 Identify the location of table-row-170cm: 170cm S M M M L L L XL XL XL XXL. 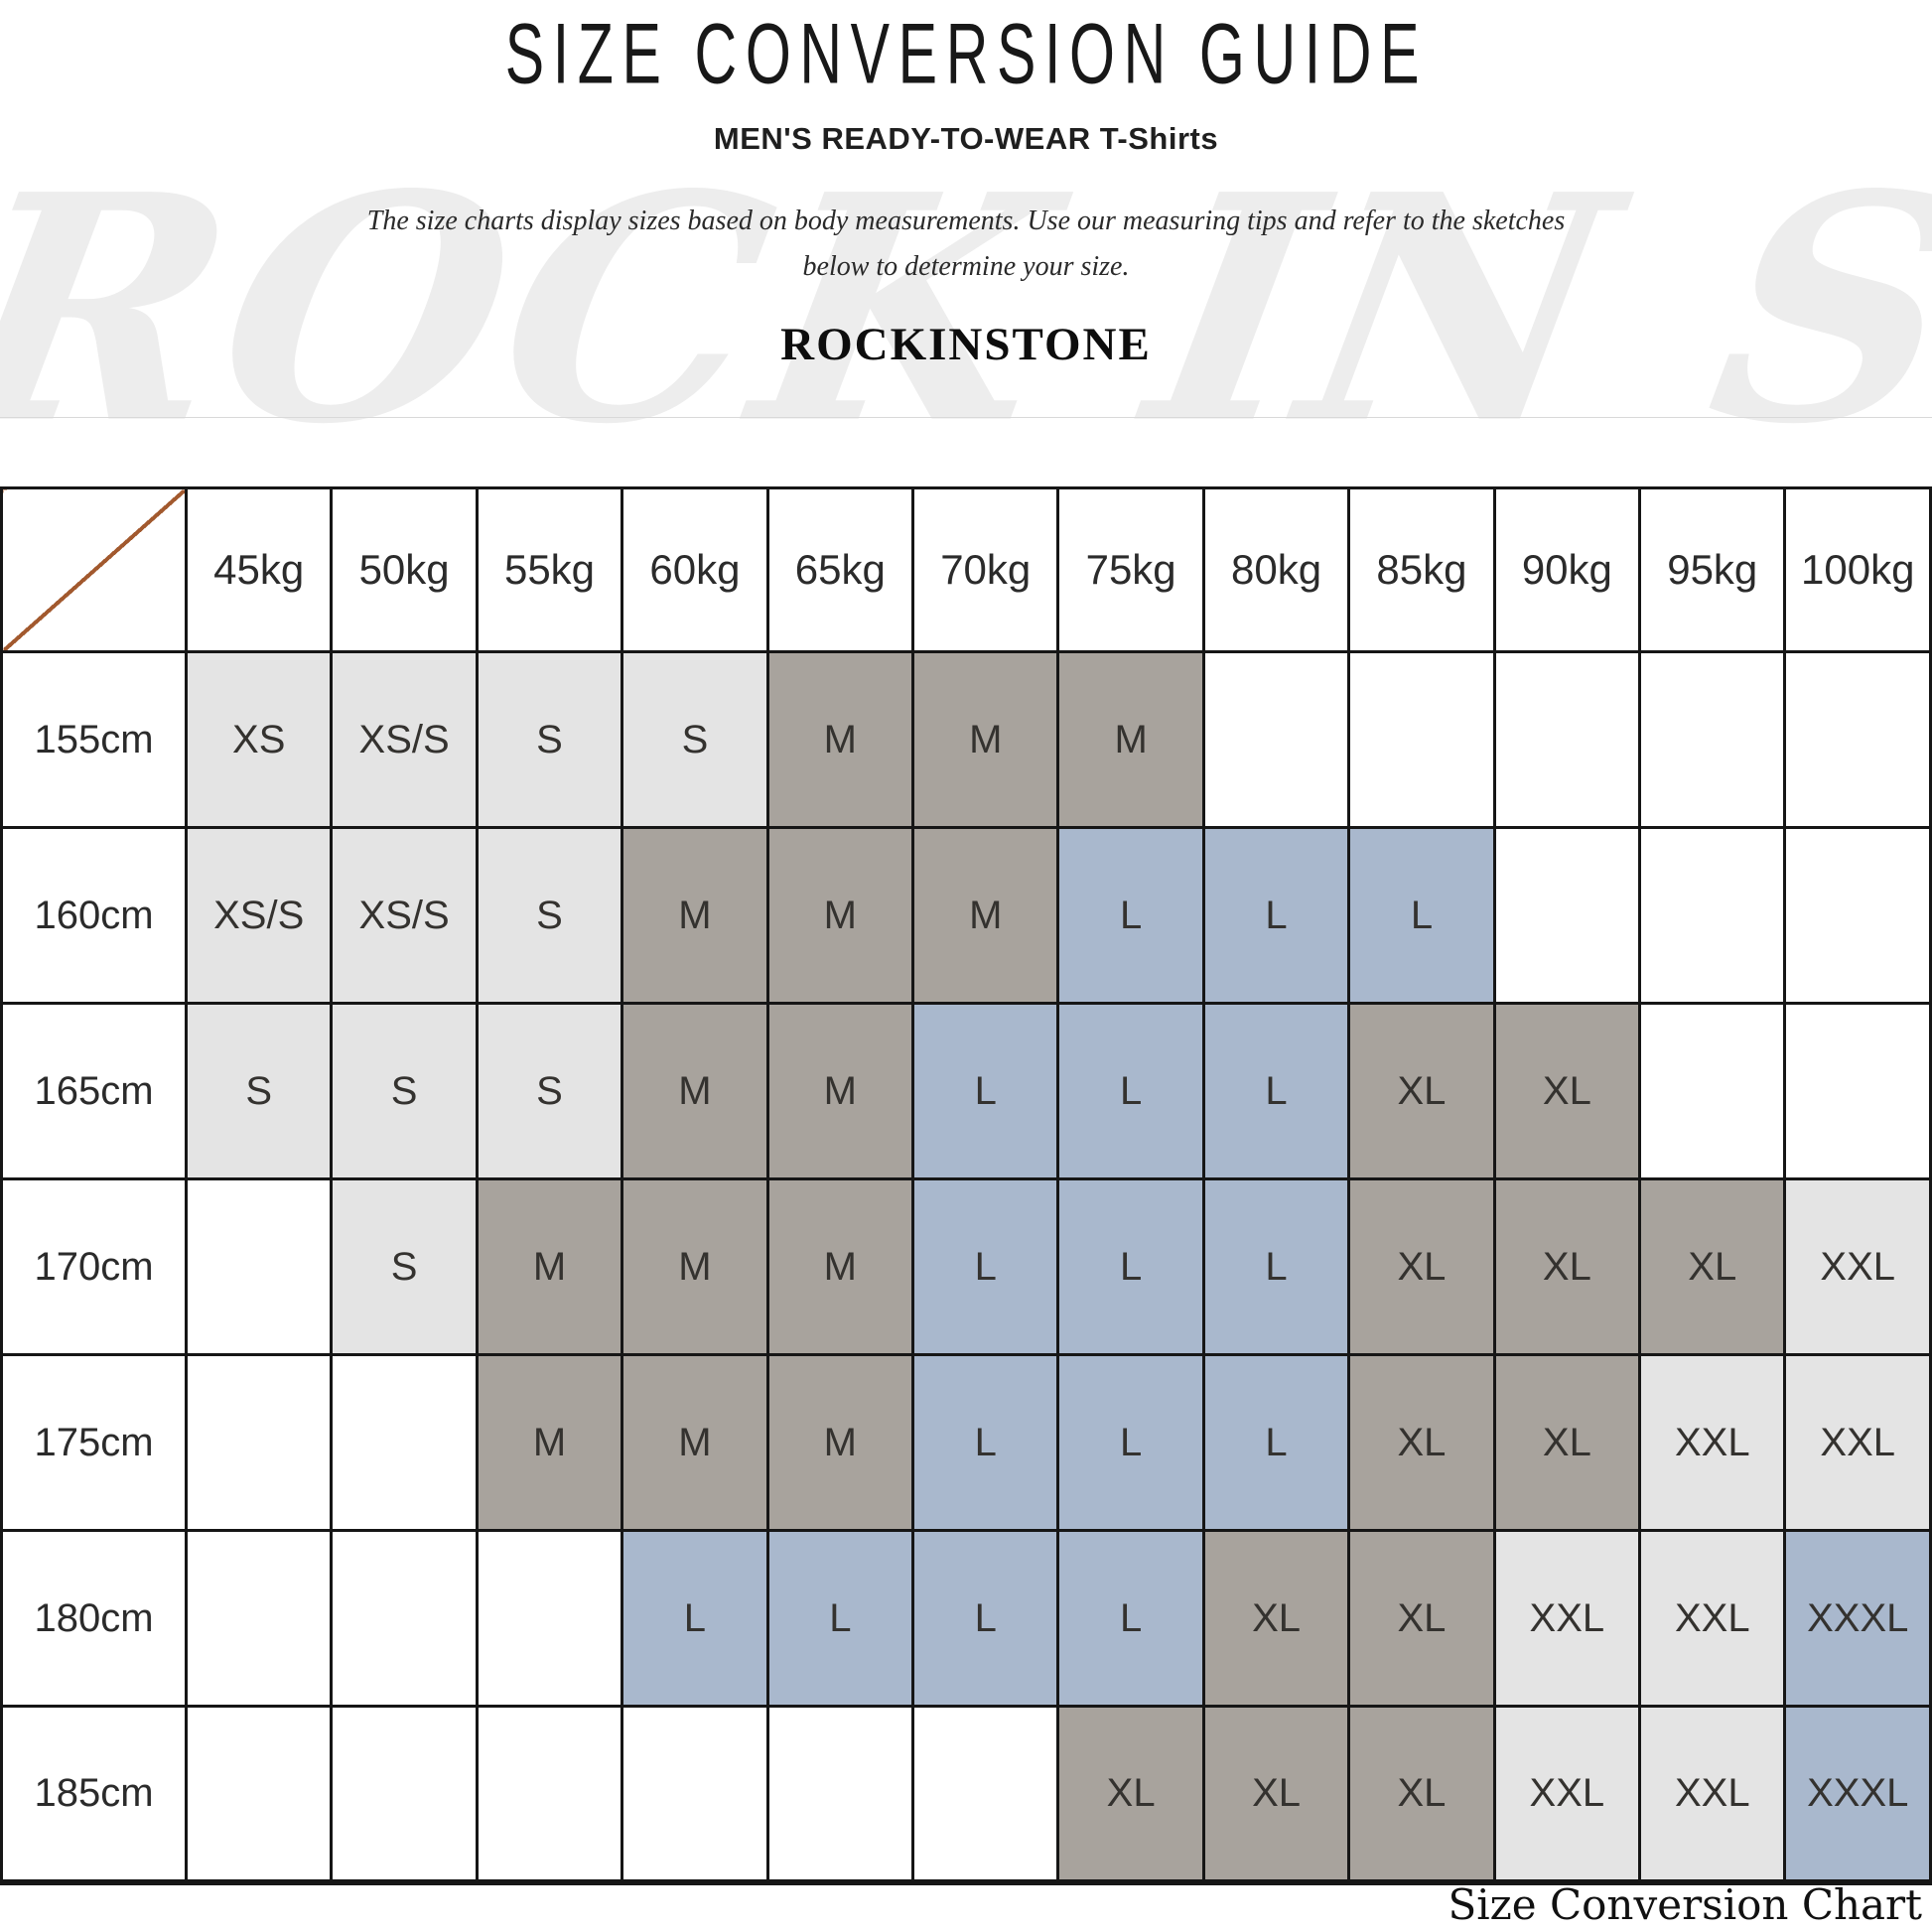
(966, 1266).